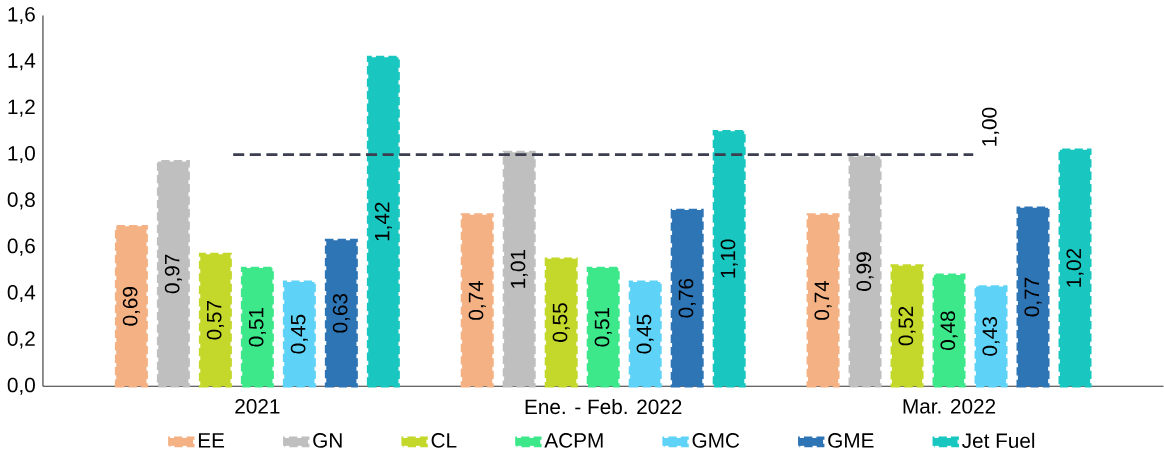 The width and height of the screenshot is (1164, 456). Describe the element at coordinates (603, 406) in the screenshot. I see `x-tick-label: Ene. - Feb. 2022` at that location.